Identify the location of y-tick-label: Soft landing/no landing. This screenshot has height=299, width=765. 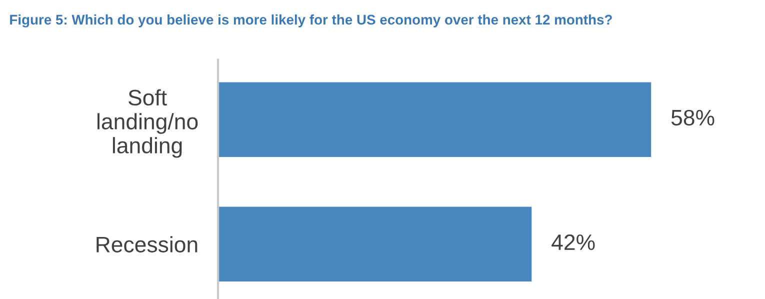
(148, 123).